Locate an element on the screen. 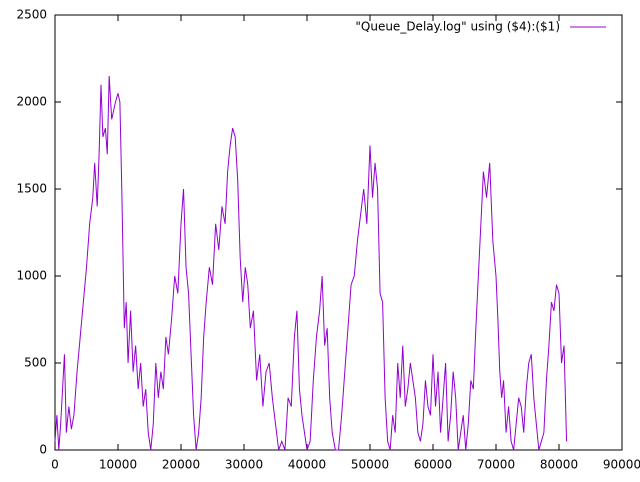  x-tick-label: 90000 is located at coordinates (621, 465).